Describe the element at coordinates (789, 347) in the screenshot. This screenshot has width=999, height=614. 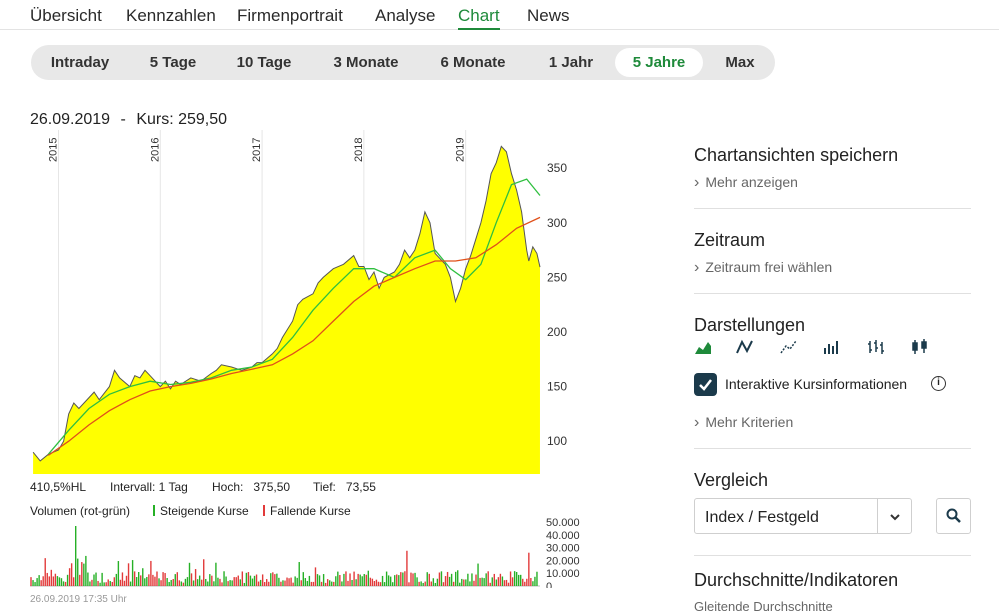
I see `dot-line-chart-icon` at that location.